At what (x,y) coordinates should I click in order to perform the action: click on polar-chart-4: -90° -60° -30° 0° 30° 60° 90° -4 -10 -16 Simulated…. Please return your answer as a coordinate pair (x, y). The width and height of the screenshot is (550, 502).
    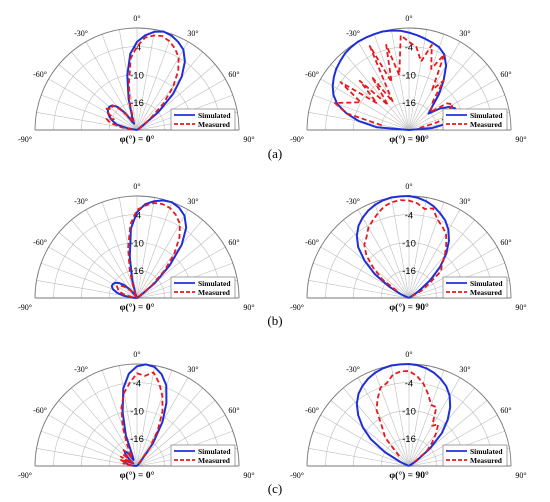
    Looking at the image, I should click on (408, 247).